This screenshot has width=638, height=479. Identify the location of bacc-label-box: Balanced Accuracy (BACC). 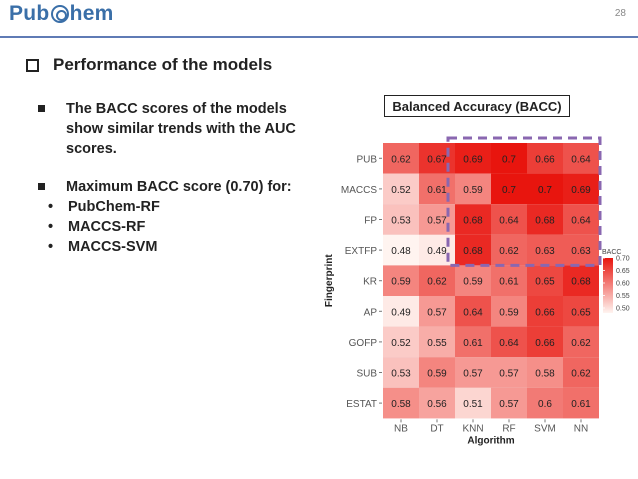
(477, 106).